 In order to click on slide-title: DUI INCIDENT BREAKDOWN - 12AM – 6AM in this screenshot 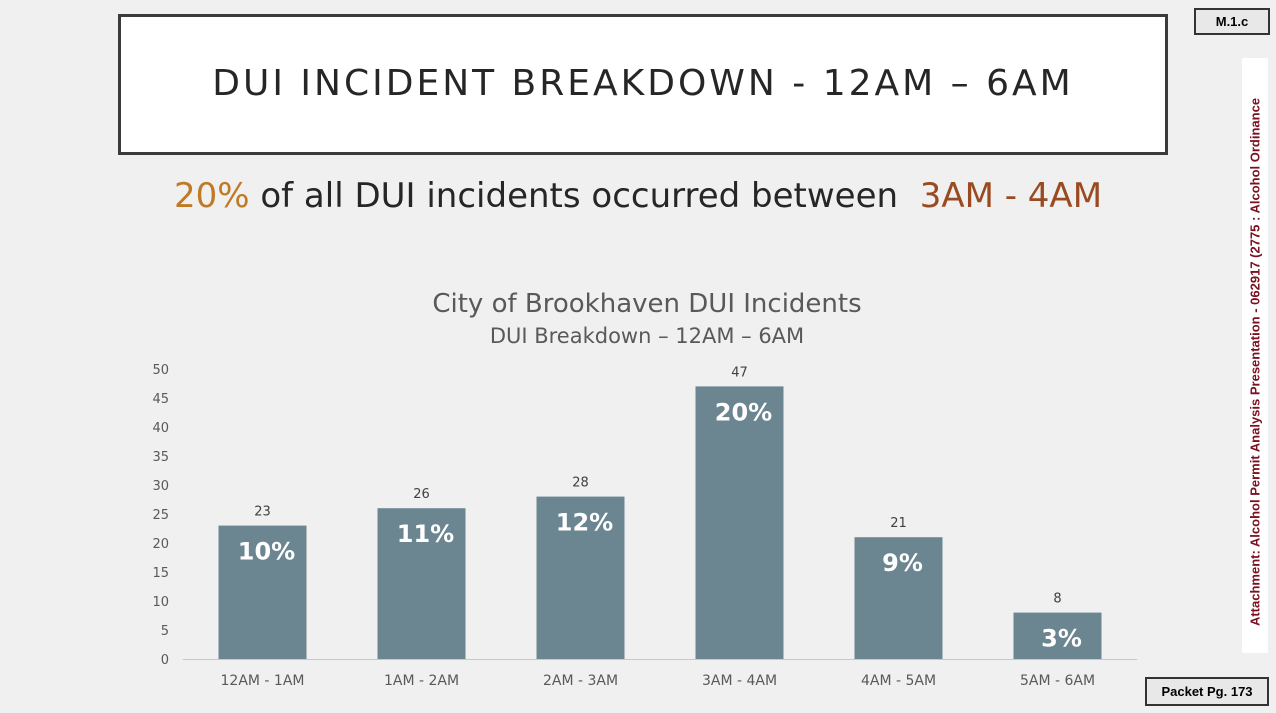, I will do `click(643, 83)`.